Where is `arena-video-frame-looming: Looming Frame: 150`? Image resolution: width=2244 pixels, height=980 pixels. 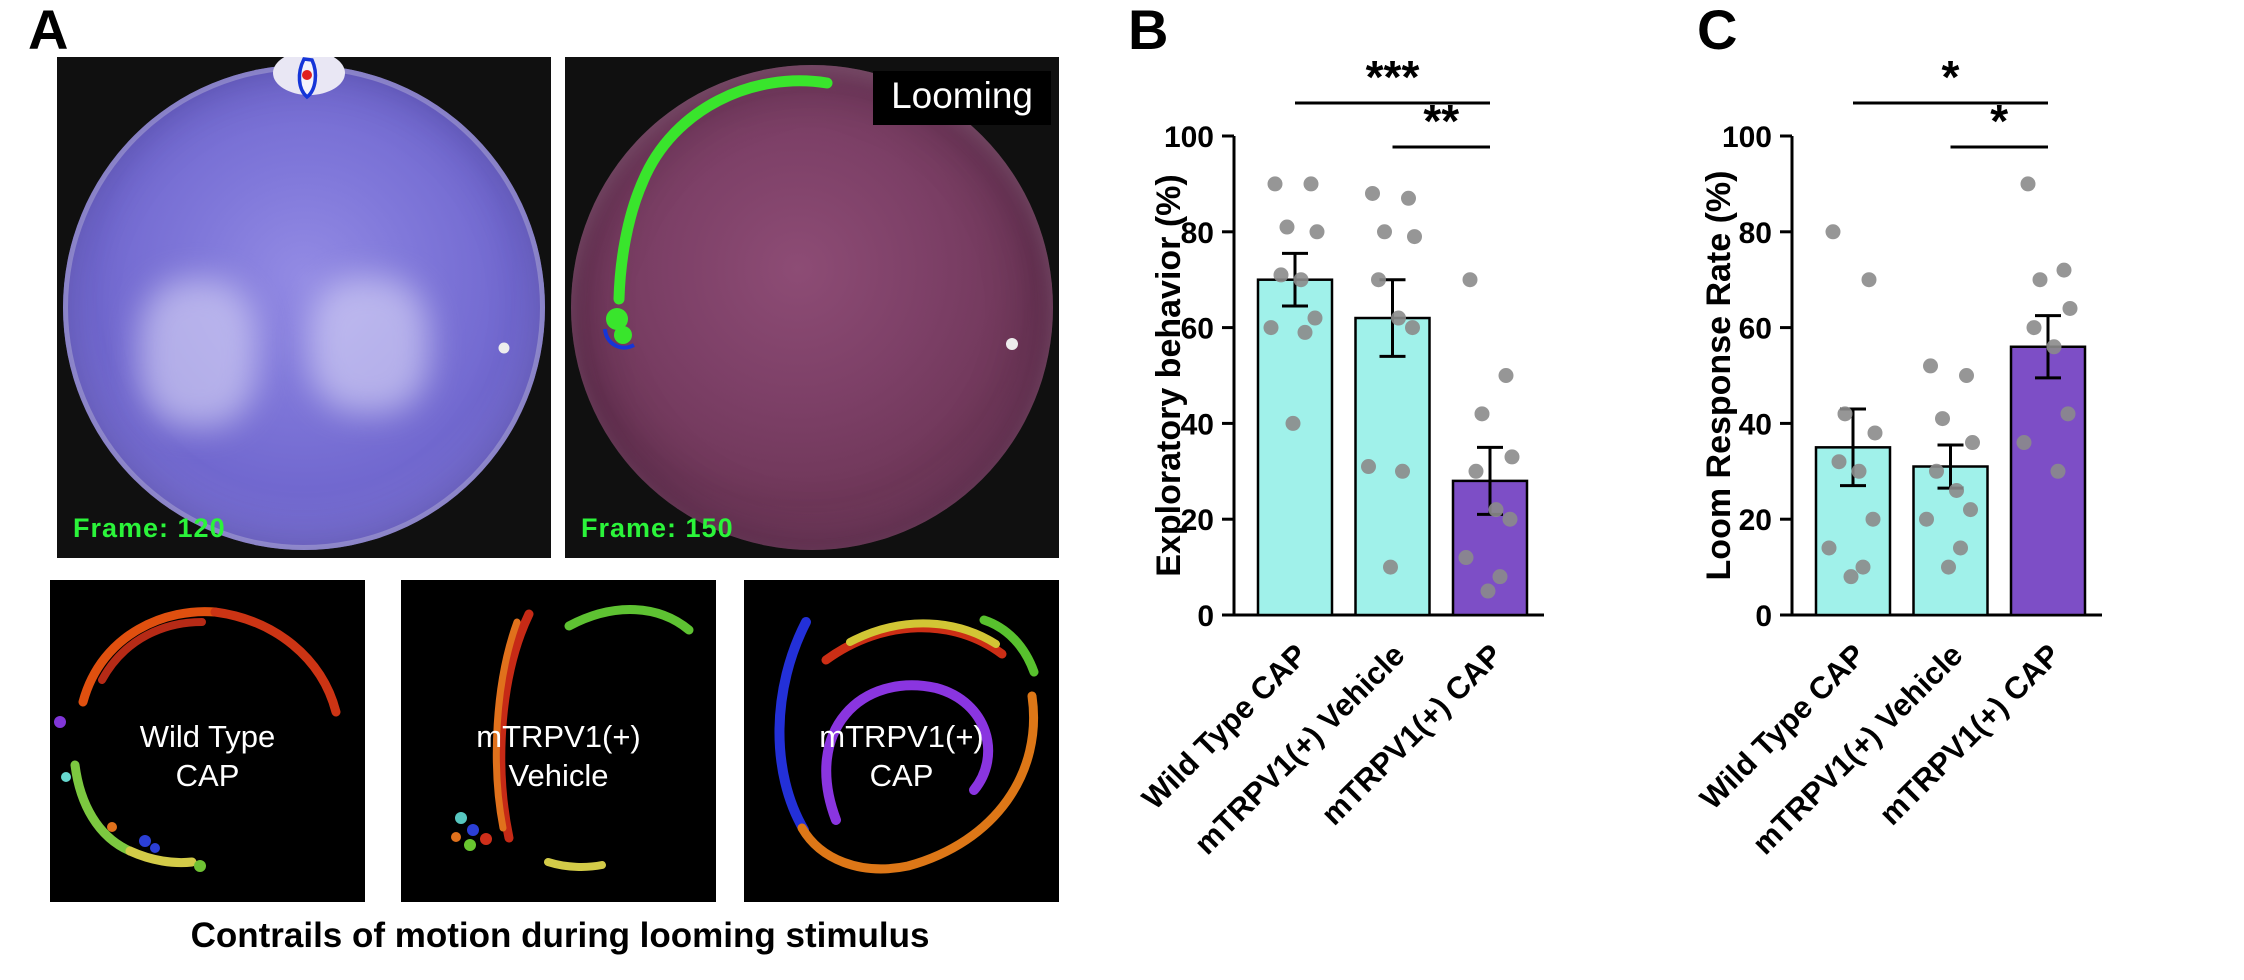
arena-video-frame-looming: Looming Frame: 150 is located at coordinates (812, 307).